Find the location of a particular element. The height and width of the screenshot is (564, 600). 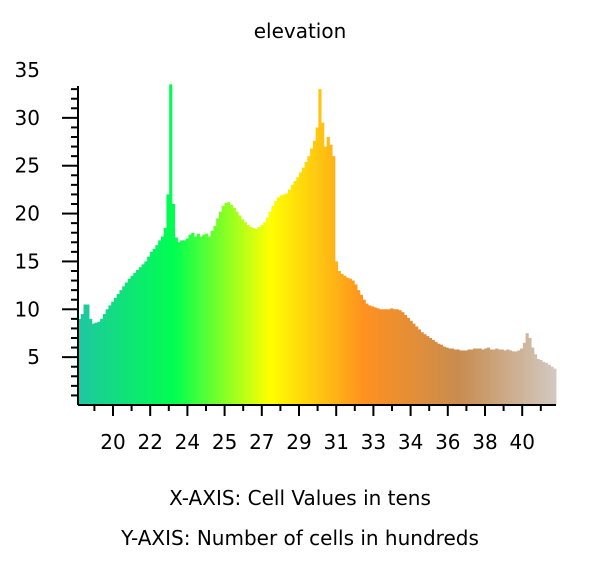

x-tick-label: 25 is located at coordinates (224, 442).